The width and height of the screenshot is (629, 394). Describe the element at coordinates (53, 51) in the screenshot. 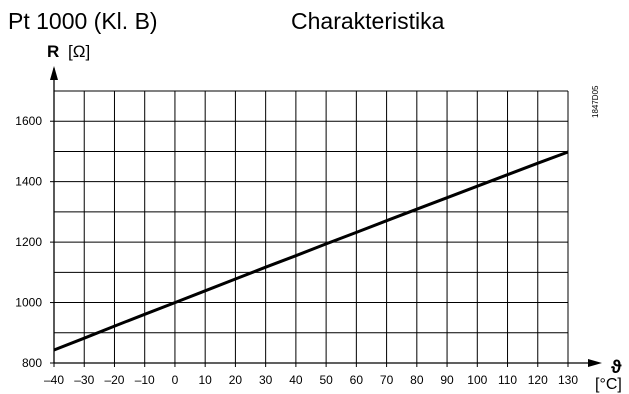

I see `y-axis-symbol: R` at that location.